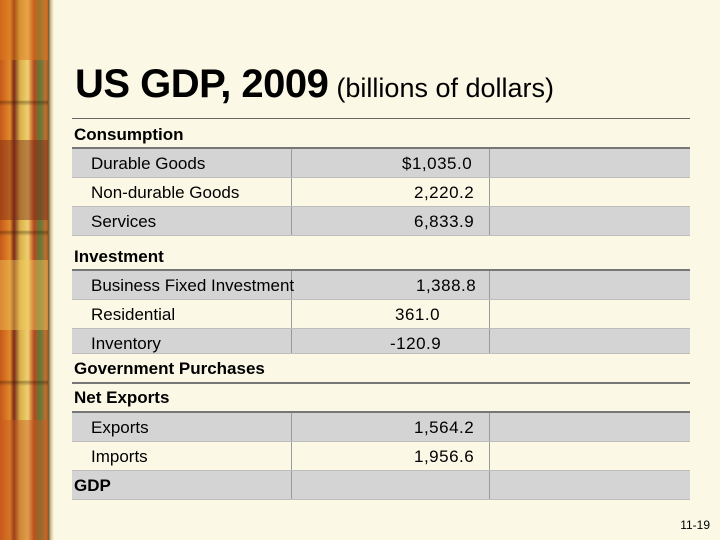 The width and height of the screenshot is (720, 540). Describe the element at coordinates (444, 221) in the screenshot. I see `item-value: 6,833.9` at that location.